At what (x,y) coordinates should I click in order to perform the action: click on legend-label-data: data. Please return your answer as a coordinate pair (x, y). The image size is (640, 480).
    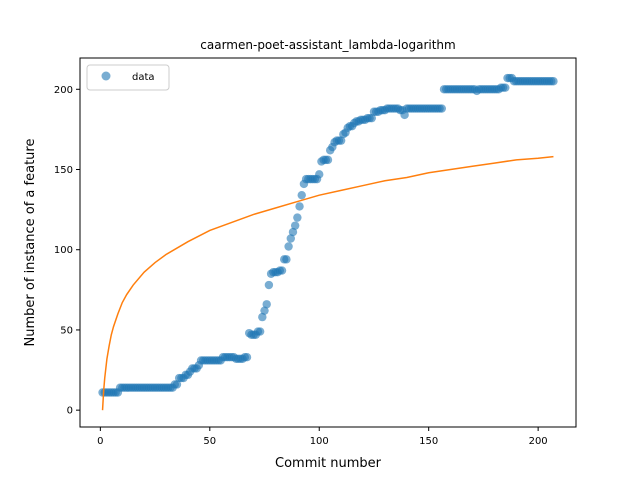
    Looking at the image, I should click on (143, 77).